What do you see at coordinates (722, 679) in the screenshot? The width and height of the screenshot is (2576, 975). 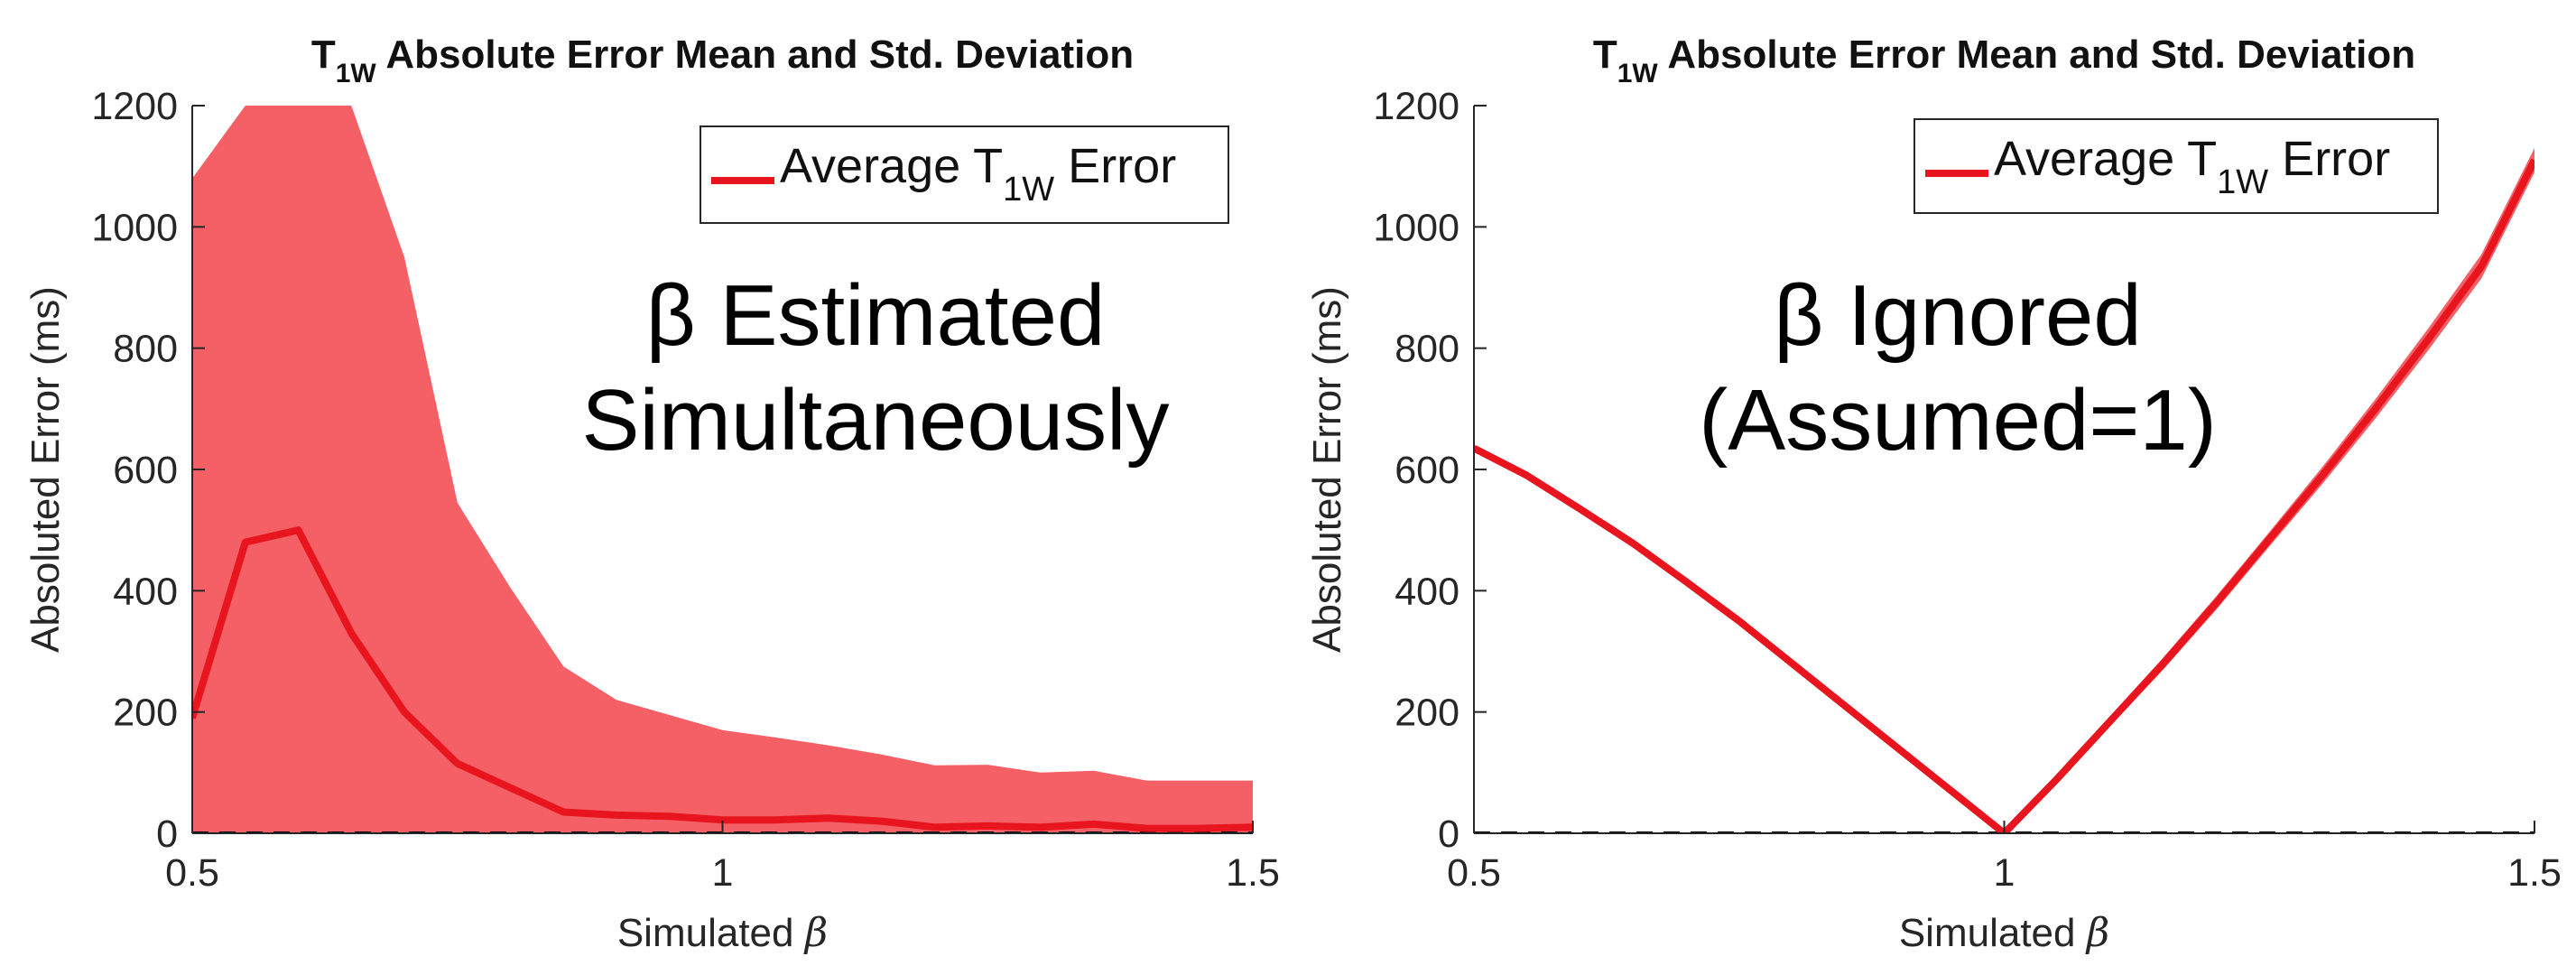 I see `mean-error-line` at bounding box center [722, 679].